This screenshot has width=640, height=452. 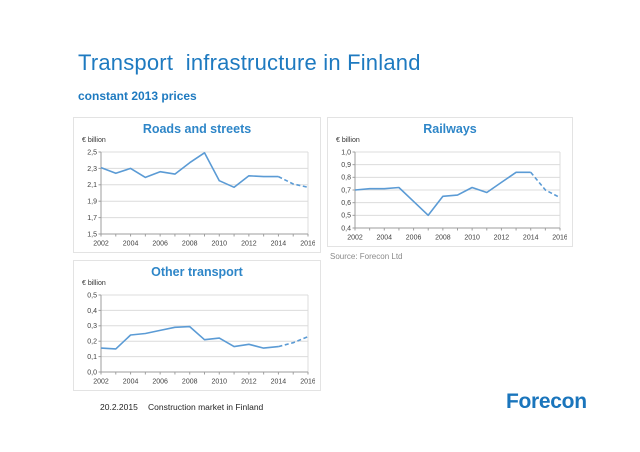 I want to click on svg-text: 2,1, so click(x=92, y=185).